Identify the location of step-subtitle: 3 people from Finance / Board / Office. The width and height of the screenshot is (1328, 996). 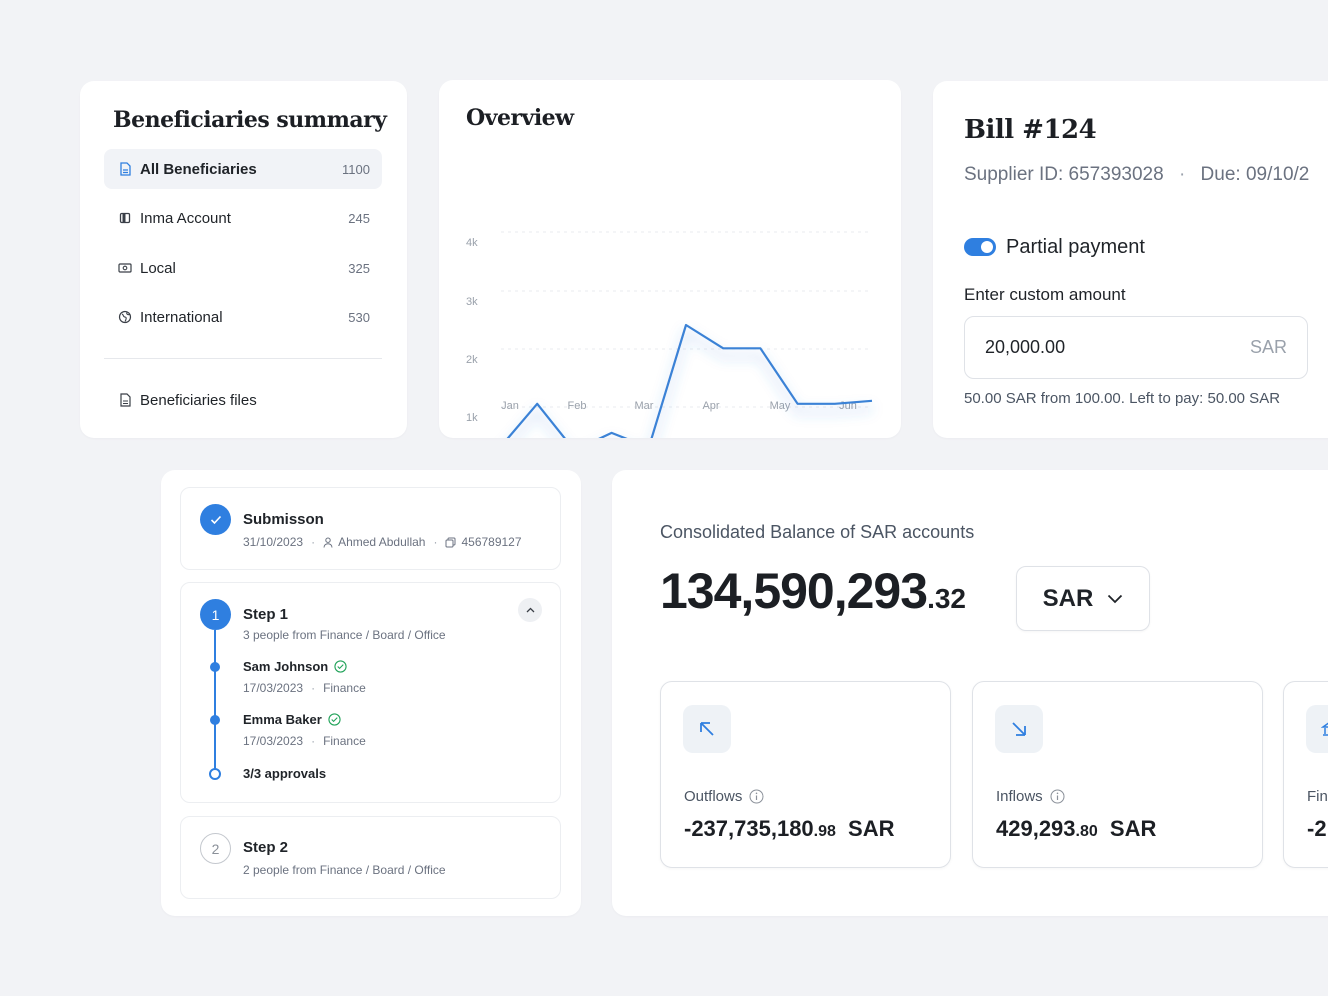
(344, 635).